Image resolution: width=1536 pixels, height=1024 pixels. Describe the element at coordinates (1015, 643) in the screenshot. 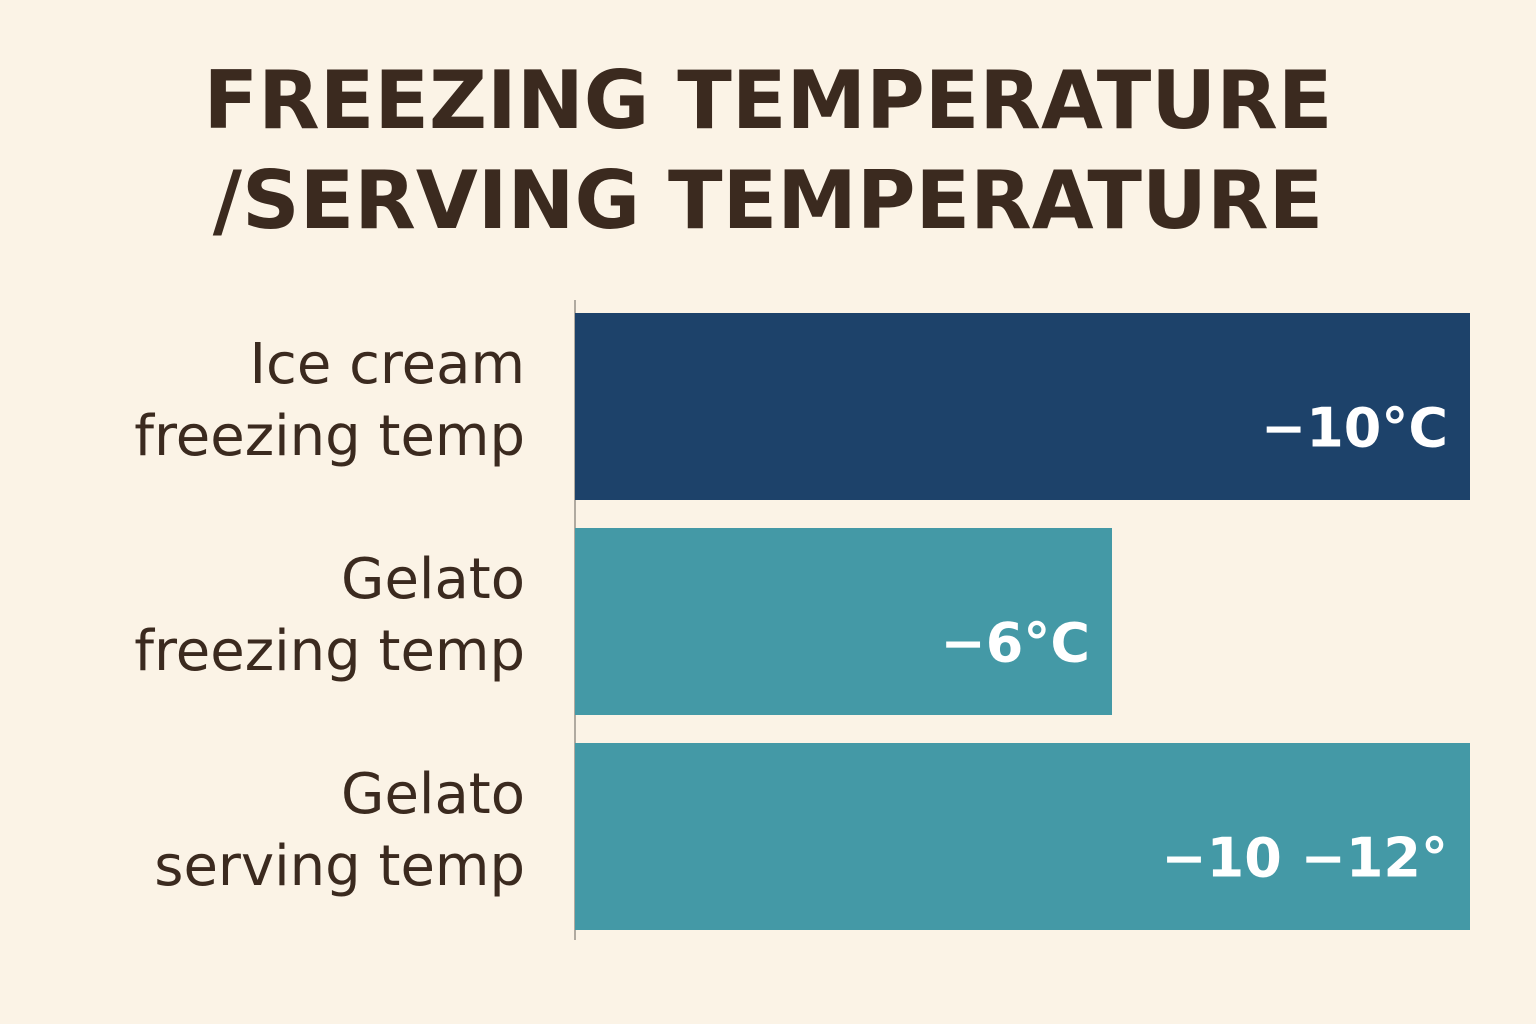

I see `value-label: −6°C` at that location.